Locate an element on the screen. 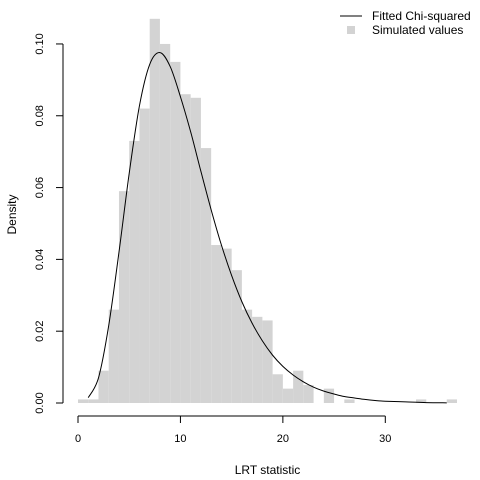  y-axis: 0.00 0.02 0.04 0.06 0.08 0.10 Density is located at coordinates (34, 223).